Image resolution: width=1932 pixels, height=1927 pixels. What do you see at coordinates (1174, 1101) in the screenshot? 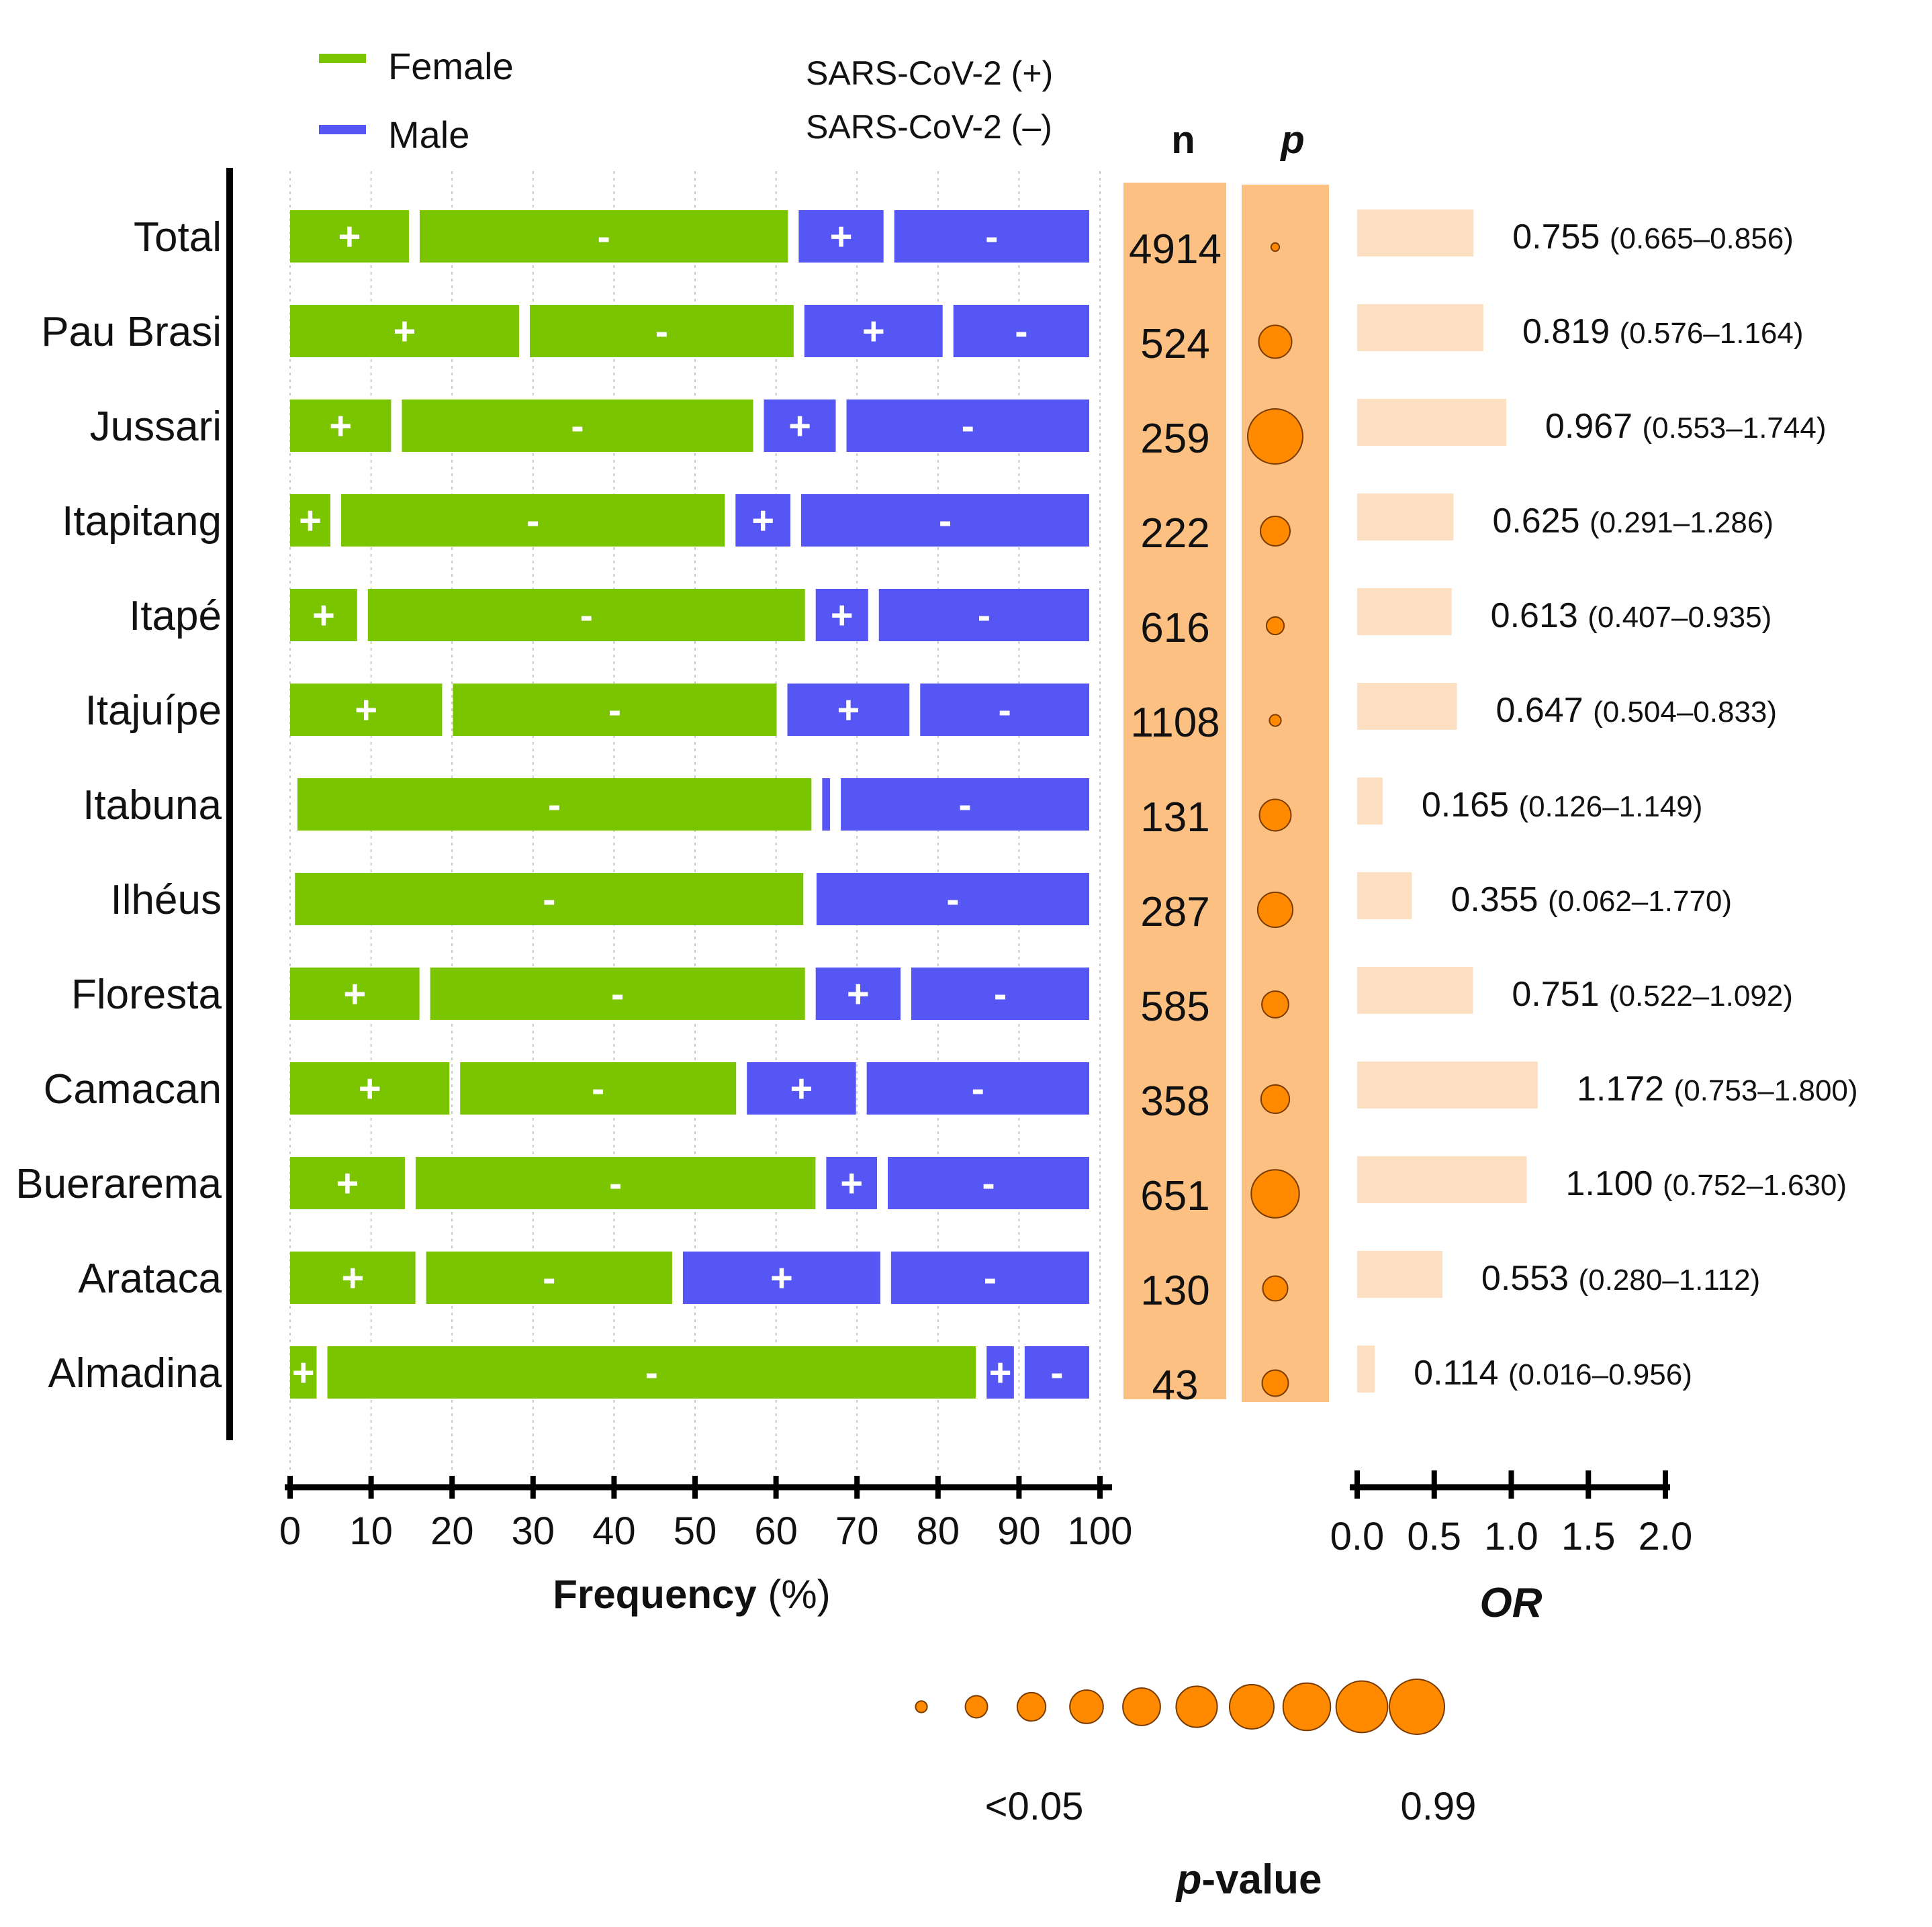
I see `n-value: 358` at bounding box center [1174, 1101].